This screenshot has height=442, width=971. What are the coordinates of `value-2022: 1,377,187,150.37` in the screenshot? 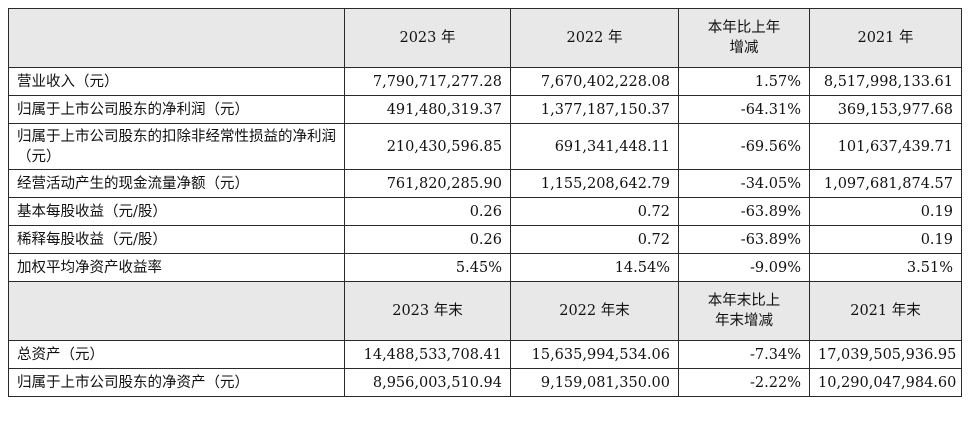 It's located at (594, 109).